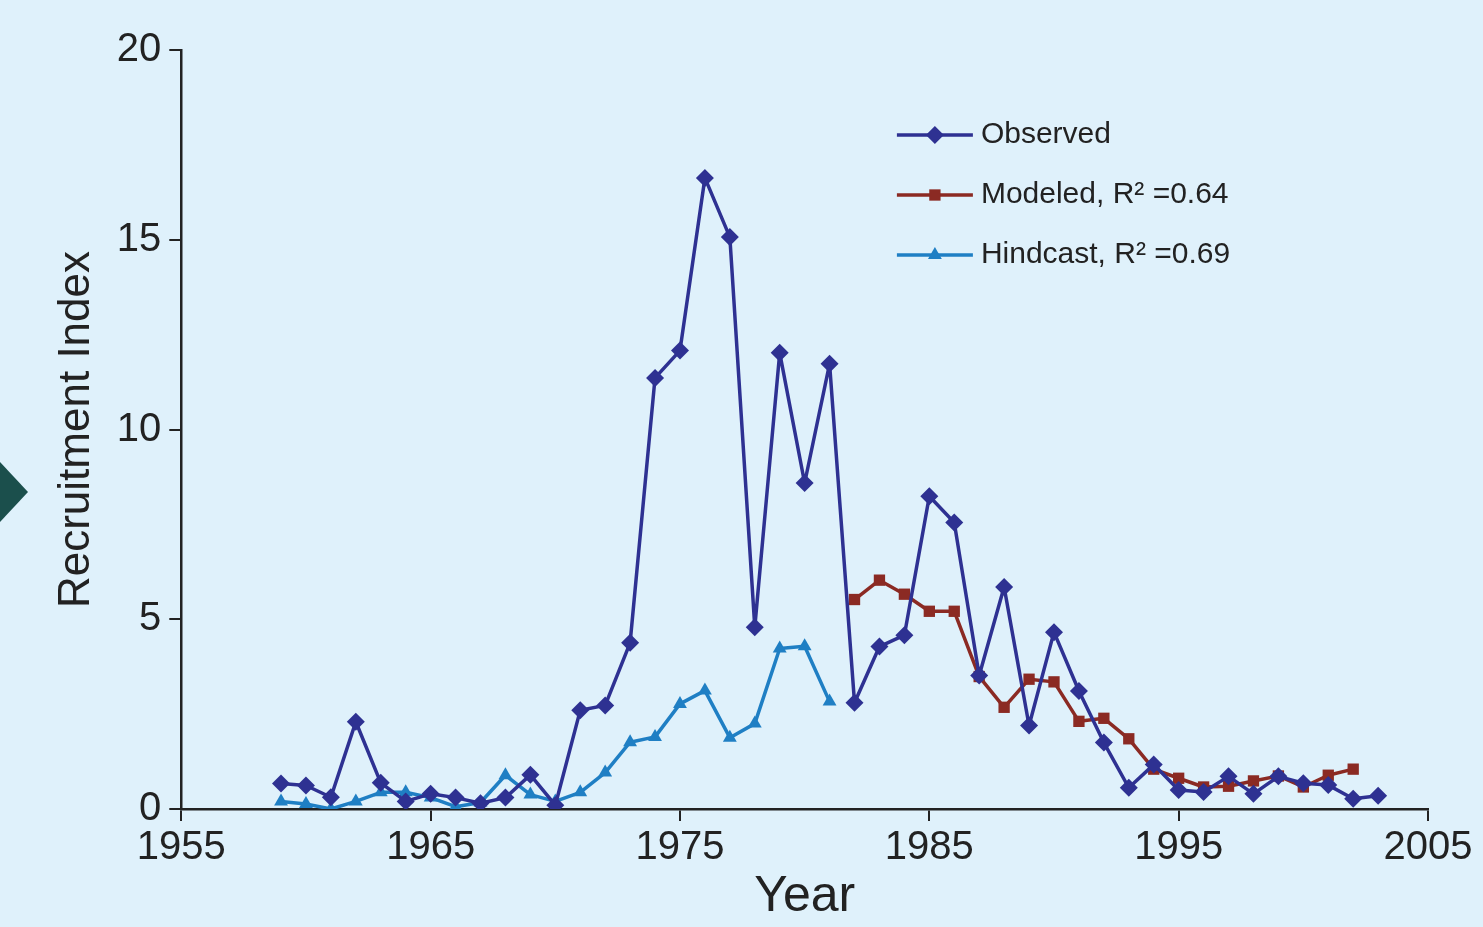  I want to click on legend-label: Observed, so click(1045, 133).